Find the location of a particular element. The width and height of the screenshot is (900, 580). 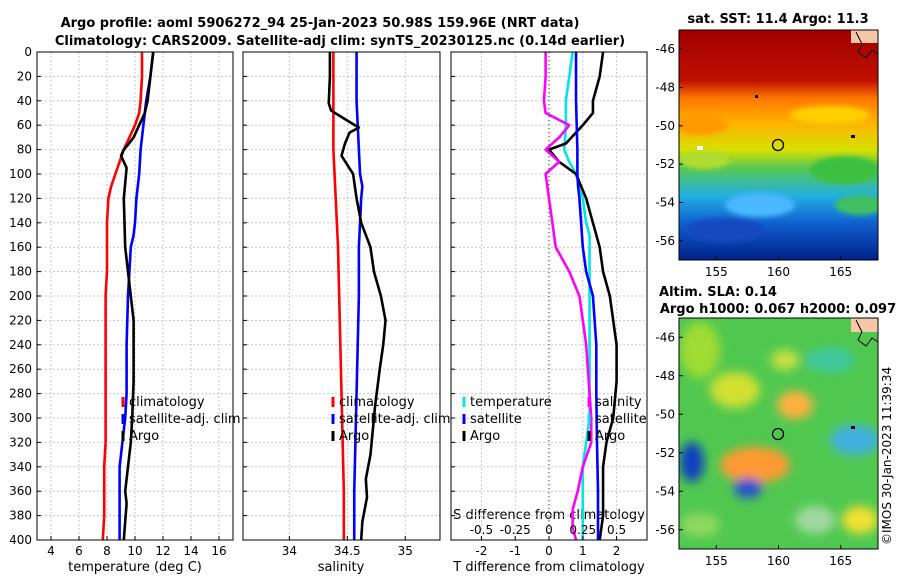

temperature-xtick-label: 14 is located at coordinates (190, 551).